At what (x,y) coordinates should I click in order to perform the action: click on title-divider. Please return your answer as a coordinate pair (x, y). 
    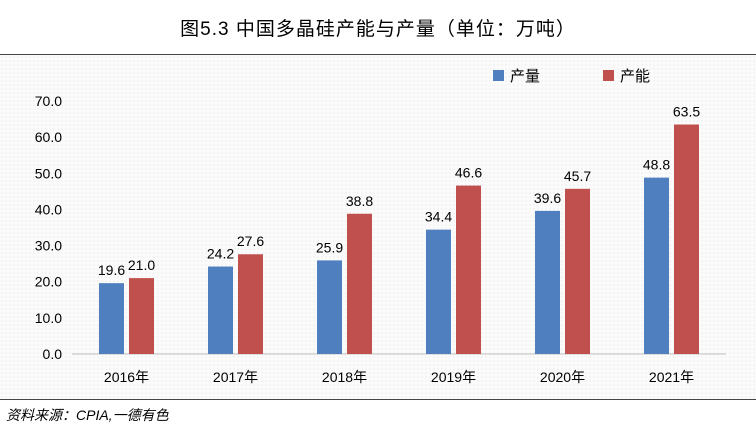
    Looking at the image, I should click on (378, 54).